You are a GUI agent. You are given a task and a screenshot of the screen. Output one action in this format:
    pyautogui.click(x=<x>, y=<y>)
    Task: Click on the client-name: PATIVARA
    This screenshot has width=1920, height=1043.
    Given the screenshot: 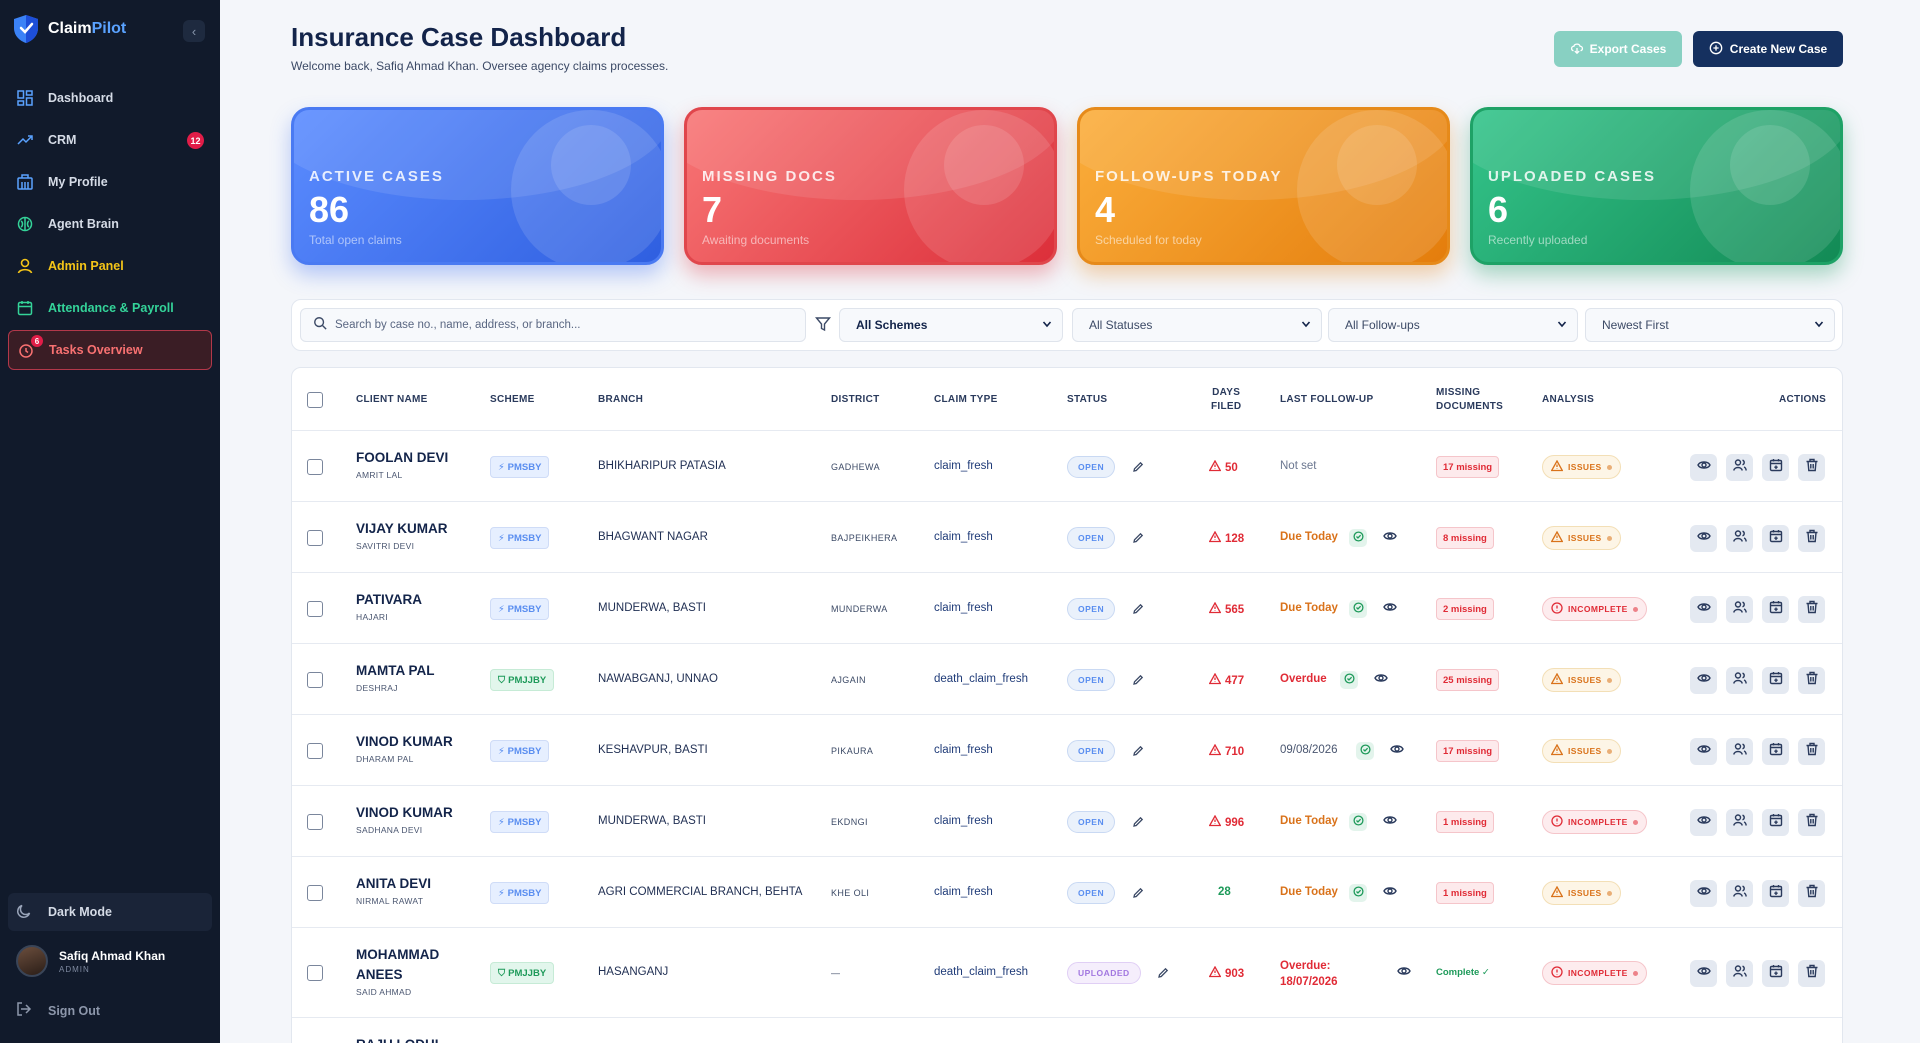 What is the action you would take?
    pyautogui.click(x=389, y=599)
    